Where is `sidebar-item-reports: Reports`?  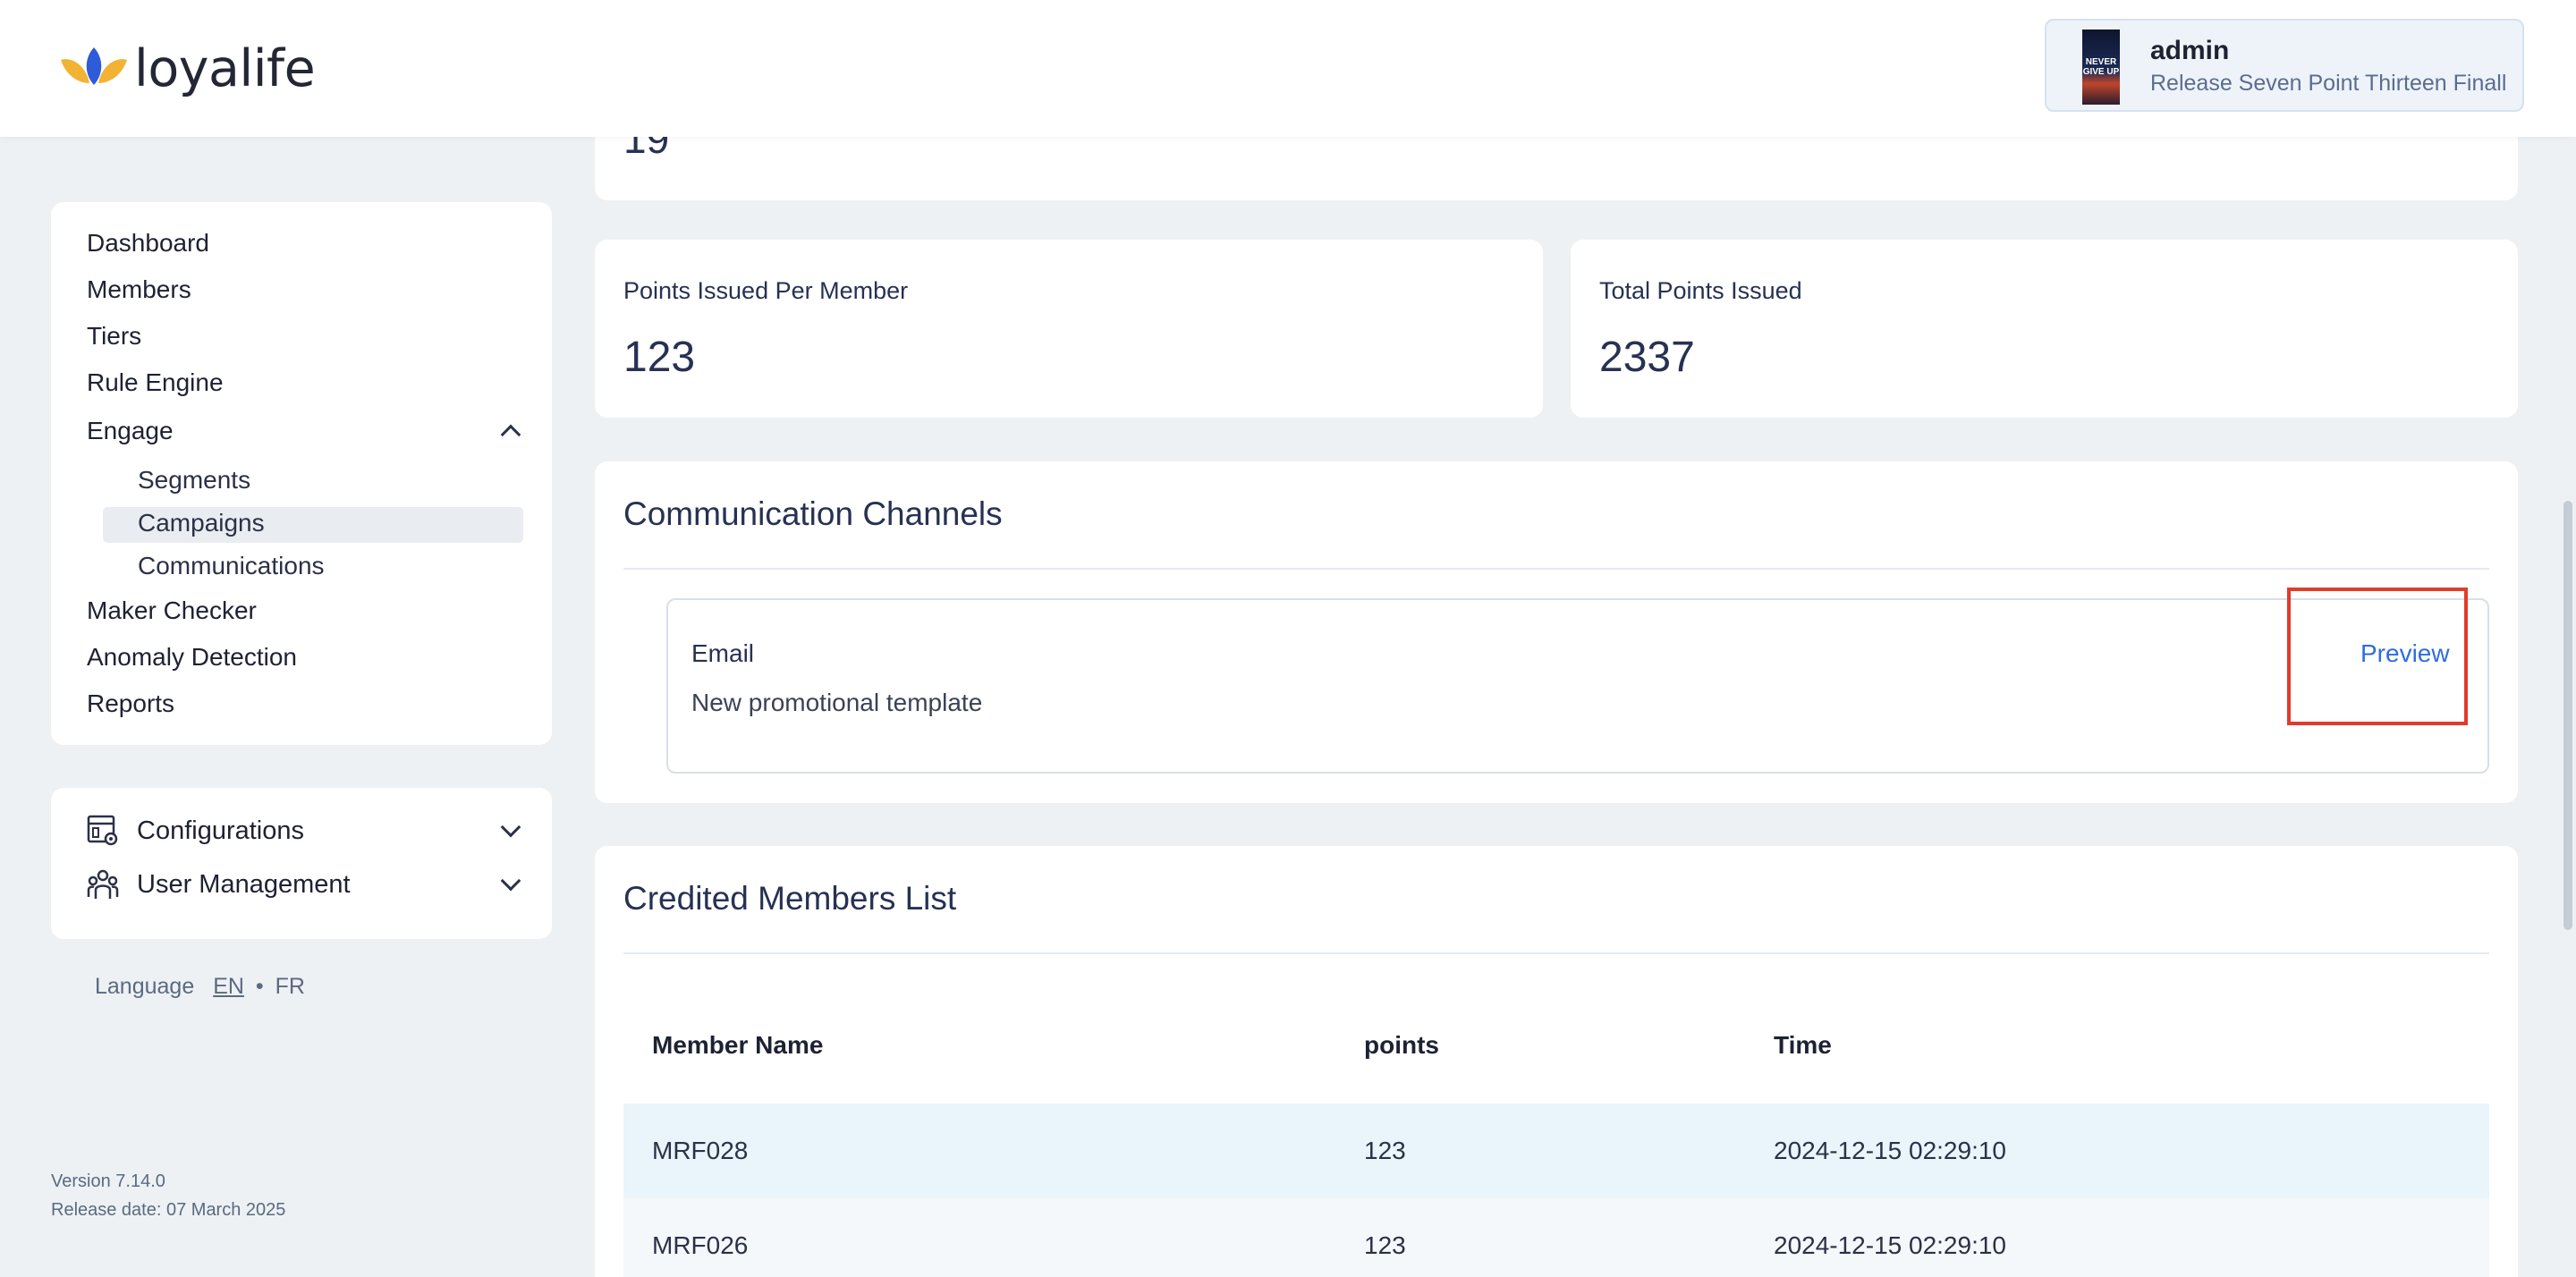
sidebar-item-reports: Reports is located at coordinates (131, 703).